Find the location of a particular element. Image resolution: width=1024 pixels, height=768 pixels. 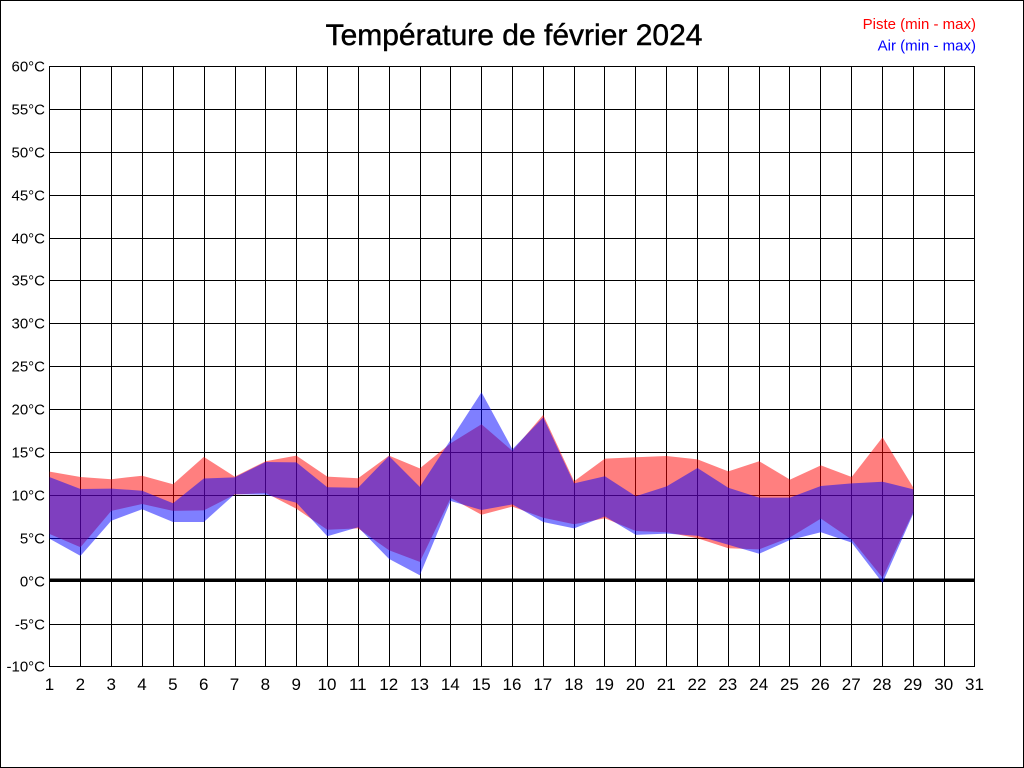

svg-text: 21 is located at coordinates (666, 684).